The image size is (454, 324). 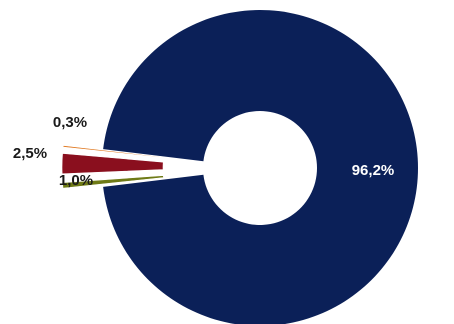 What do you see at coordinates (30, 153) in the screenshot?
I see `slice-label: 2,5%` at bounding box center [30, 153].